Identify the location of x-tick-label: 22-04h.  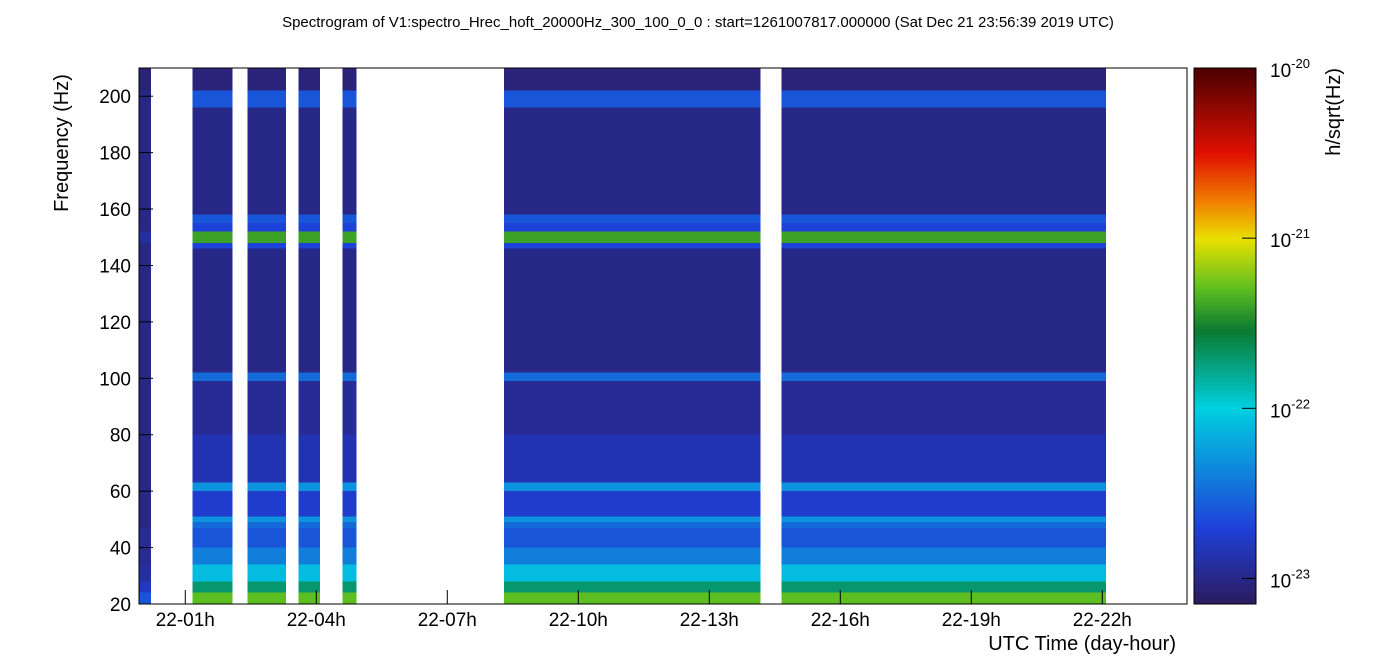
(316, 620).